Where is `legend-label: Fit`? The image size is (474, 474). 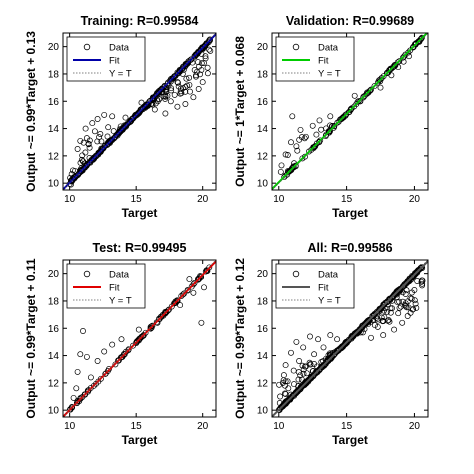 legend-label: Fit is located at coordinates (323, 288).